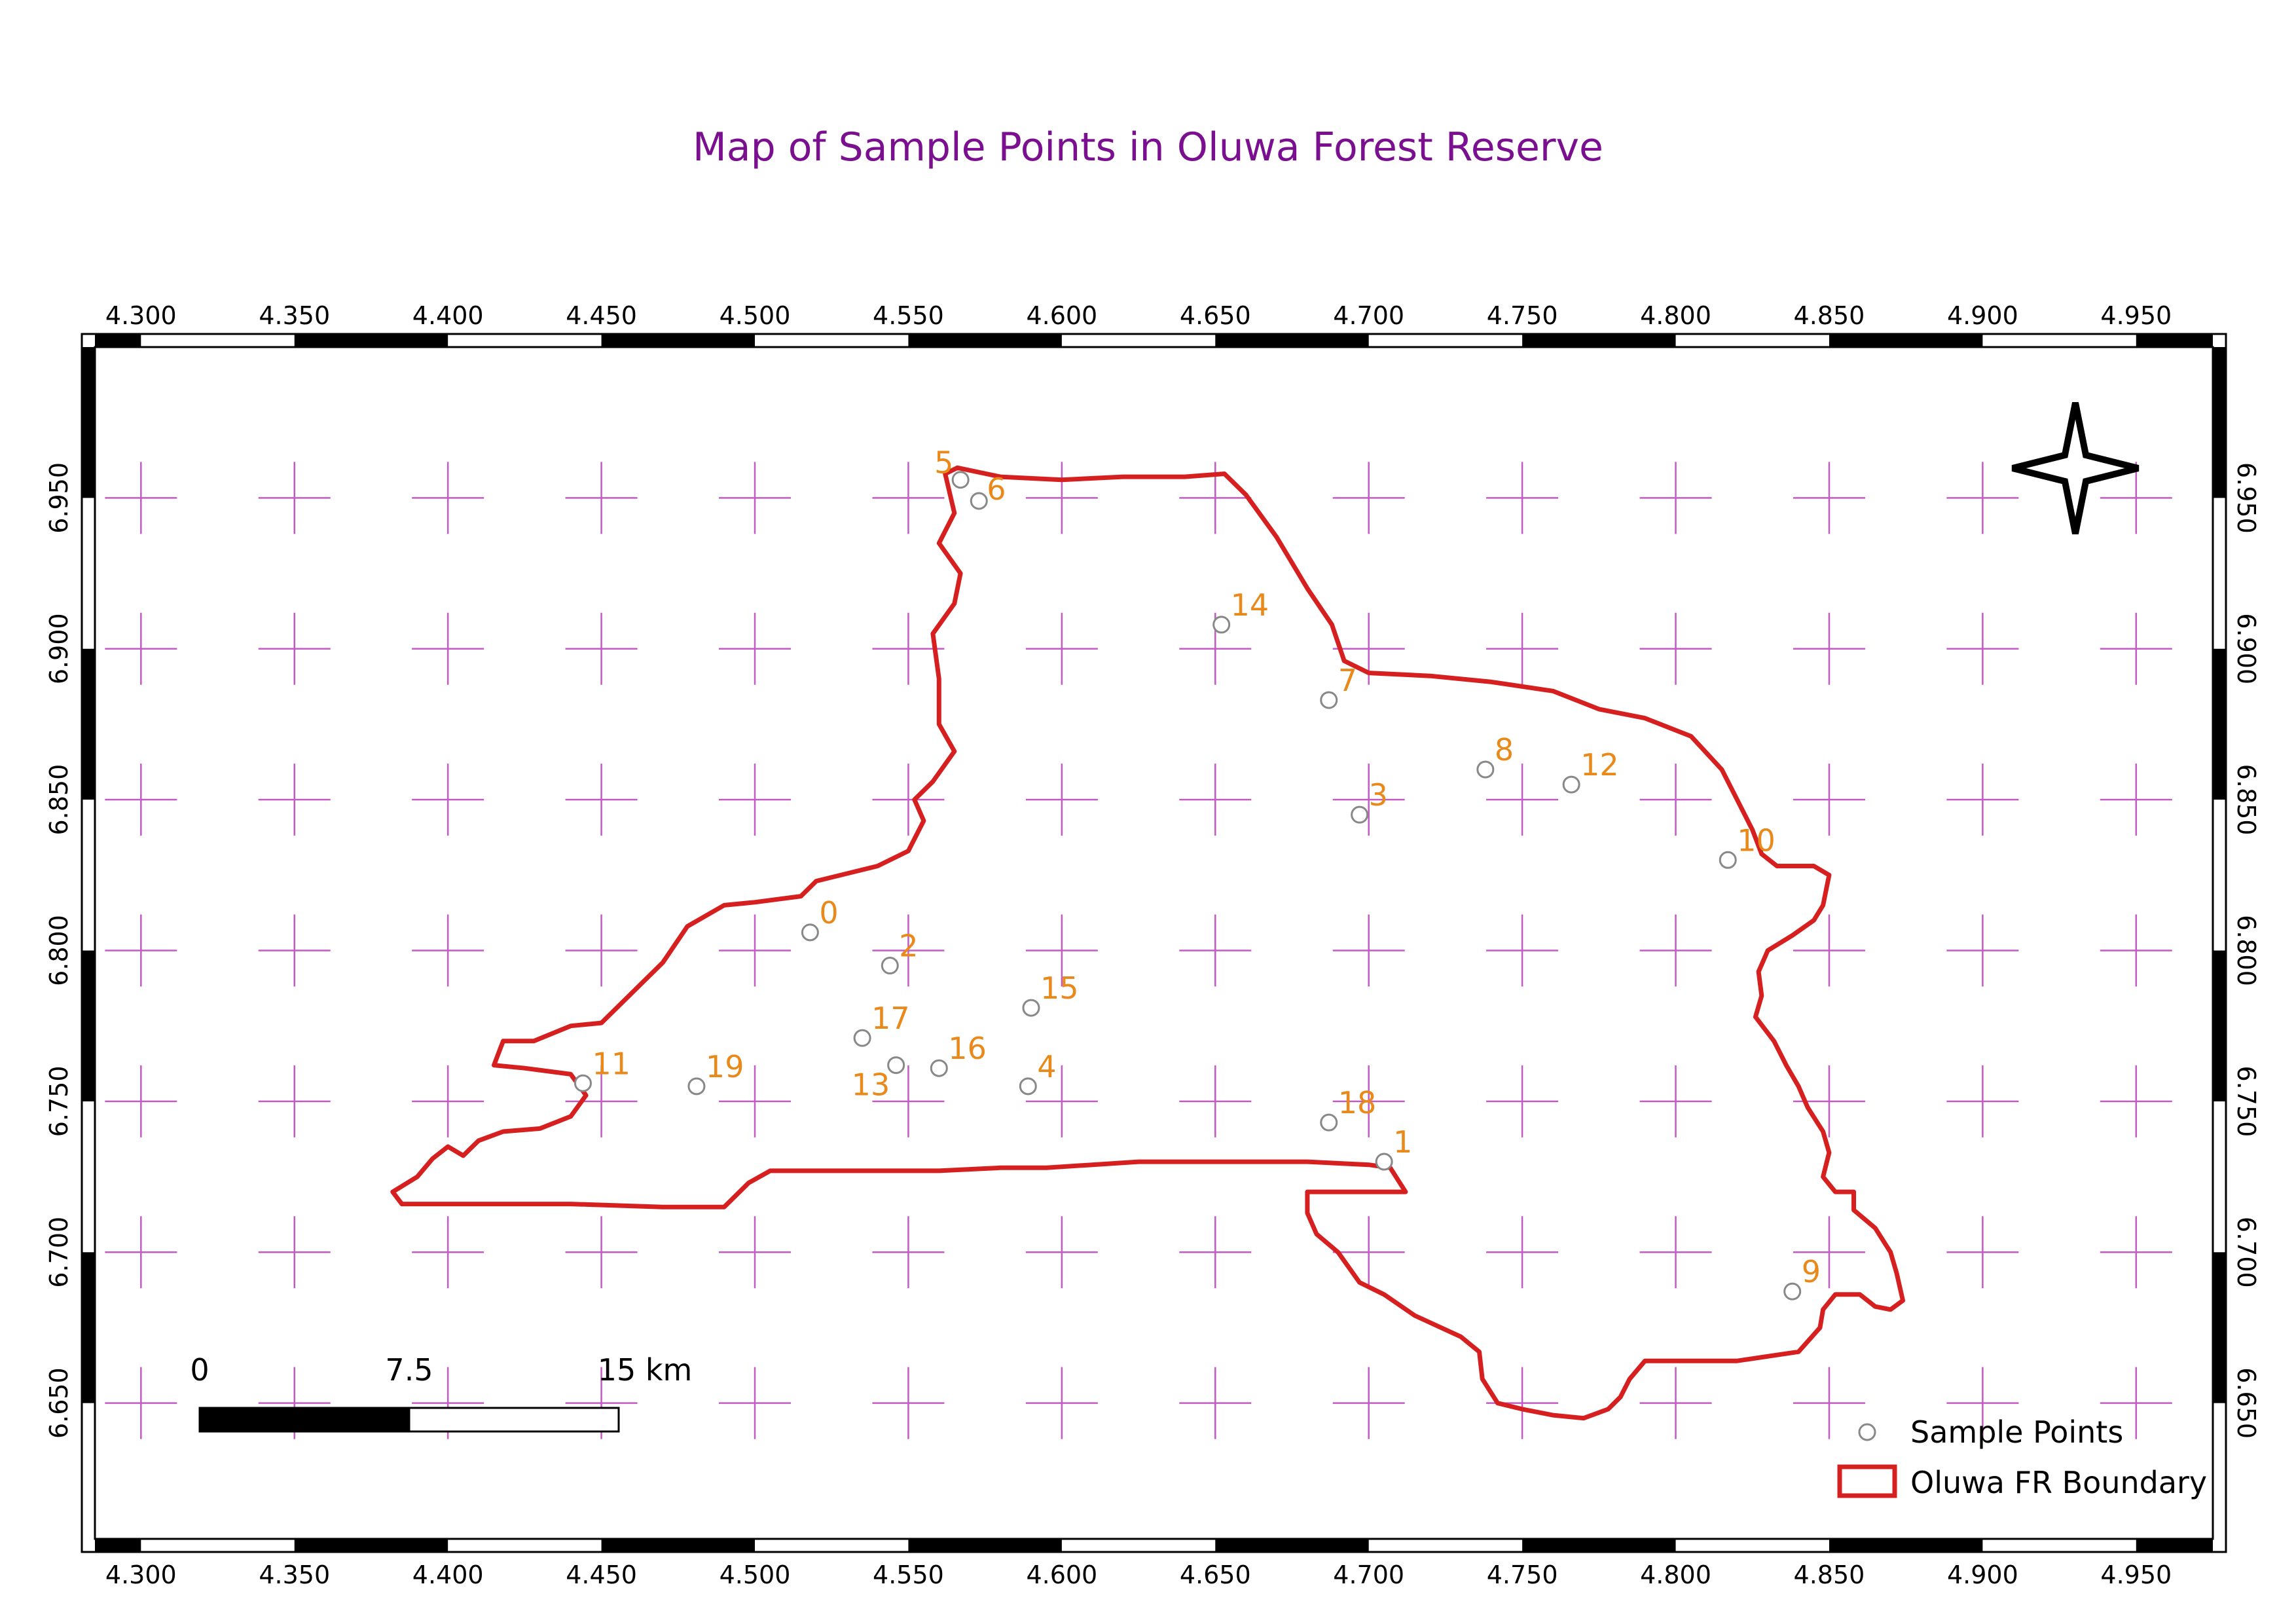 This screenshot has width=2296, height=1624. I want to click on x-tick-label-top: 4.700, so click(1368, 315).